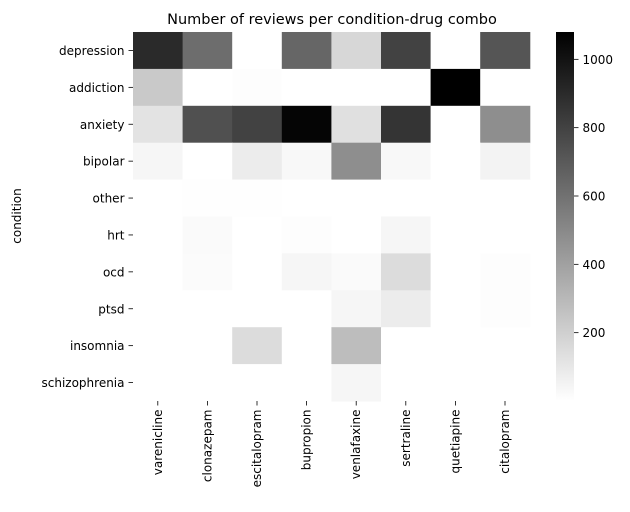  I want to click on heatmap-cell-ptsd-clonazepam, so click(207, 309).